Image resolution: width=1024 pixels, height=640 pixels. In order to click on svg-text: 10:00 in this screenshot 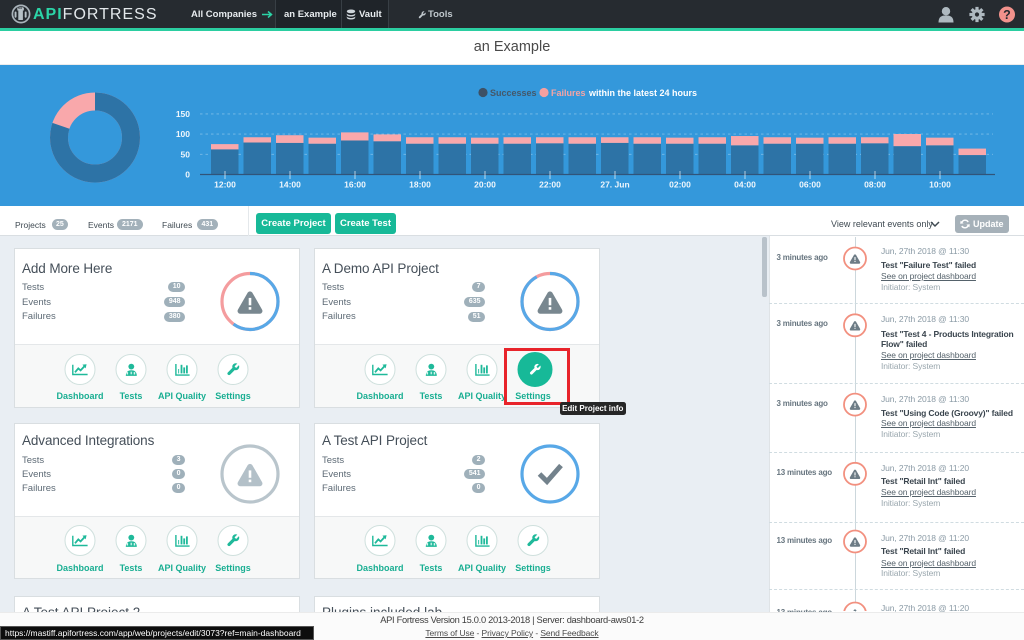, I will do `click(940, 185)`.